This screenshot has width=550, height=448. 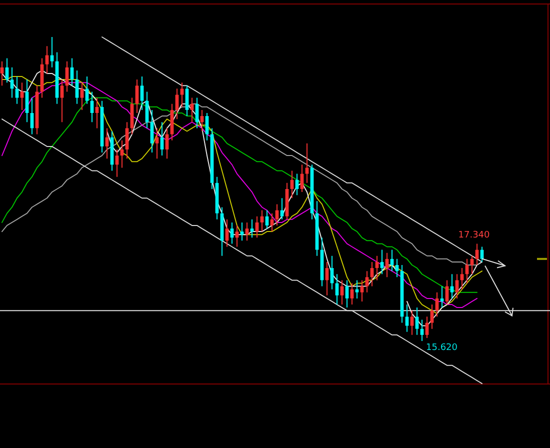 What do you see at coordinates (474, 235) in the screenshot?
I see `annotation: 17.340` at bounding box center [474, 235].